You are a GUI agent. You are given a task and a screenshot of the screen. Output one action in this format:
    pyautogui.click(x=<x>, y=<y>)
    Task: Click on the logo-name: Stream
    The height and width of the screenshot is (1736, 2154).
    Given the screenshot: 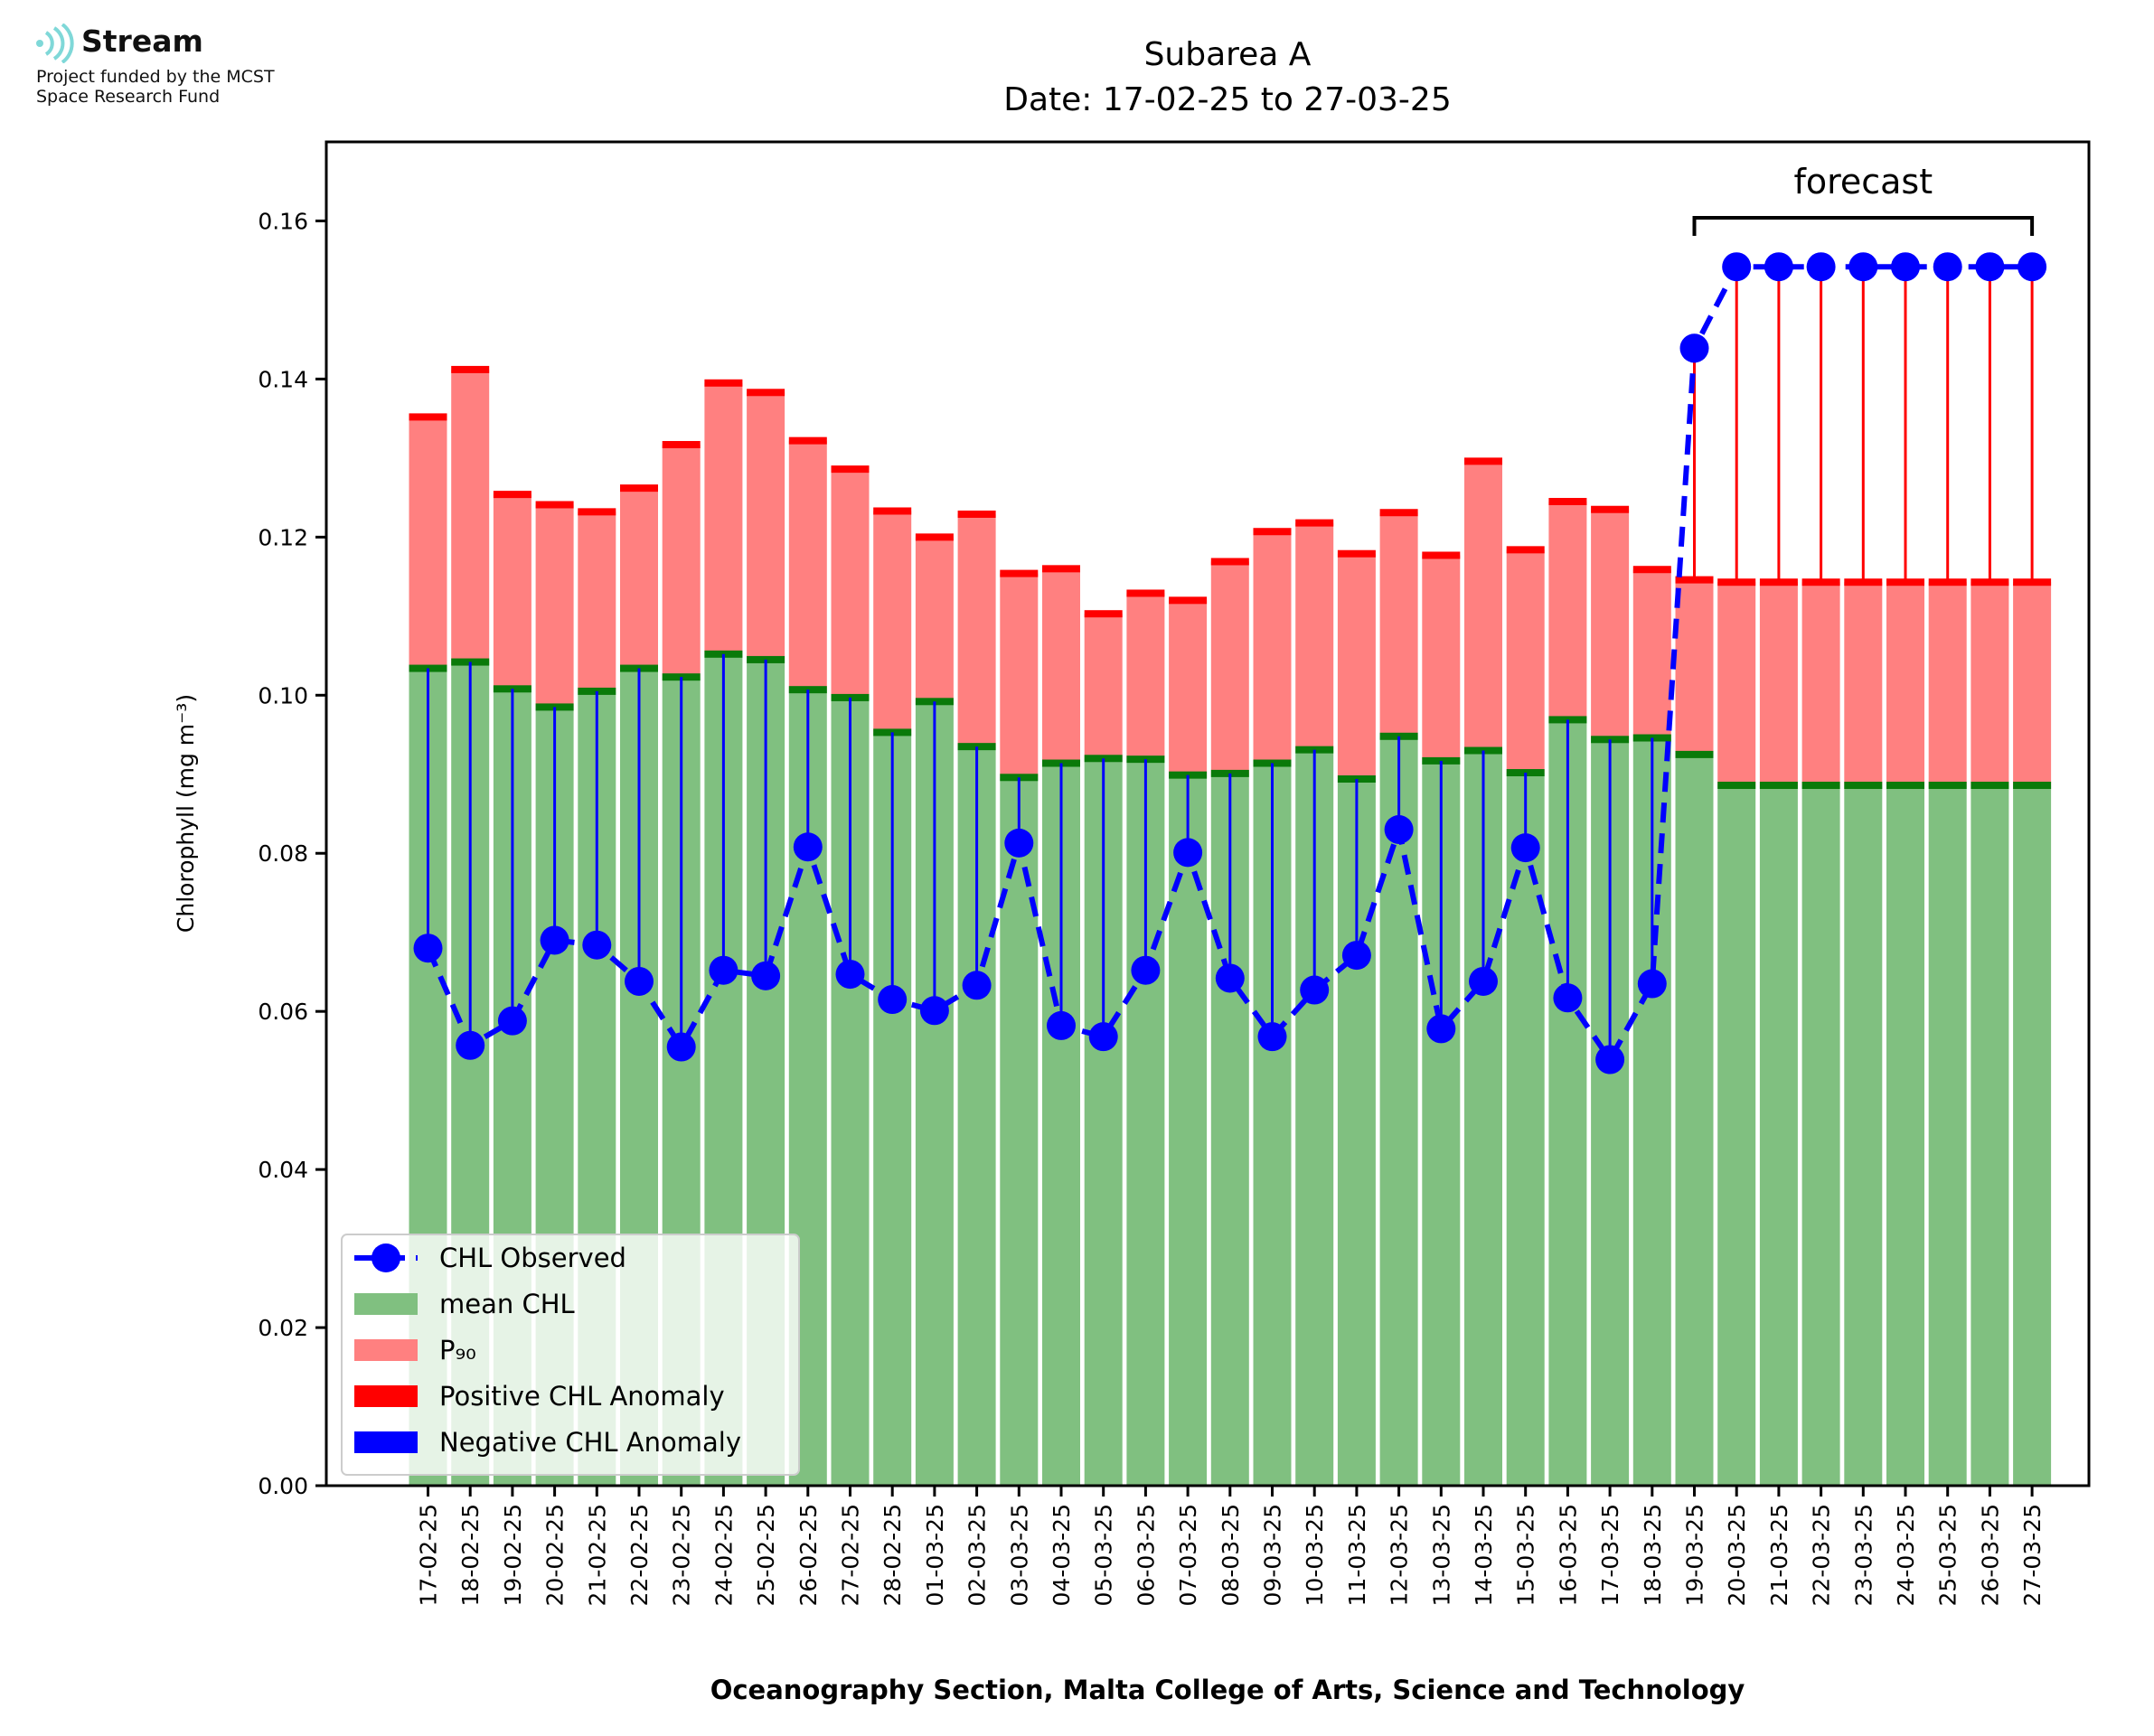 What is the action you would take?
    pyautogui.click(x=142, y=41)
    